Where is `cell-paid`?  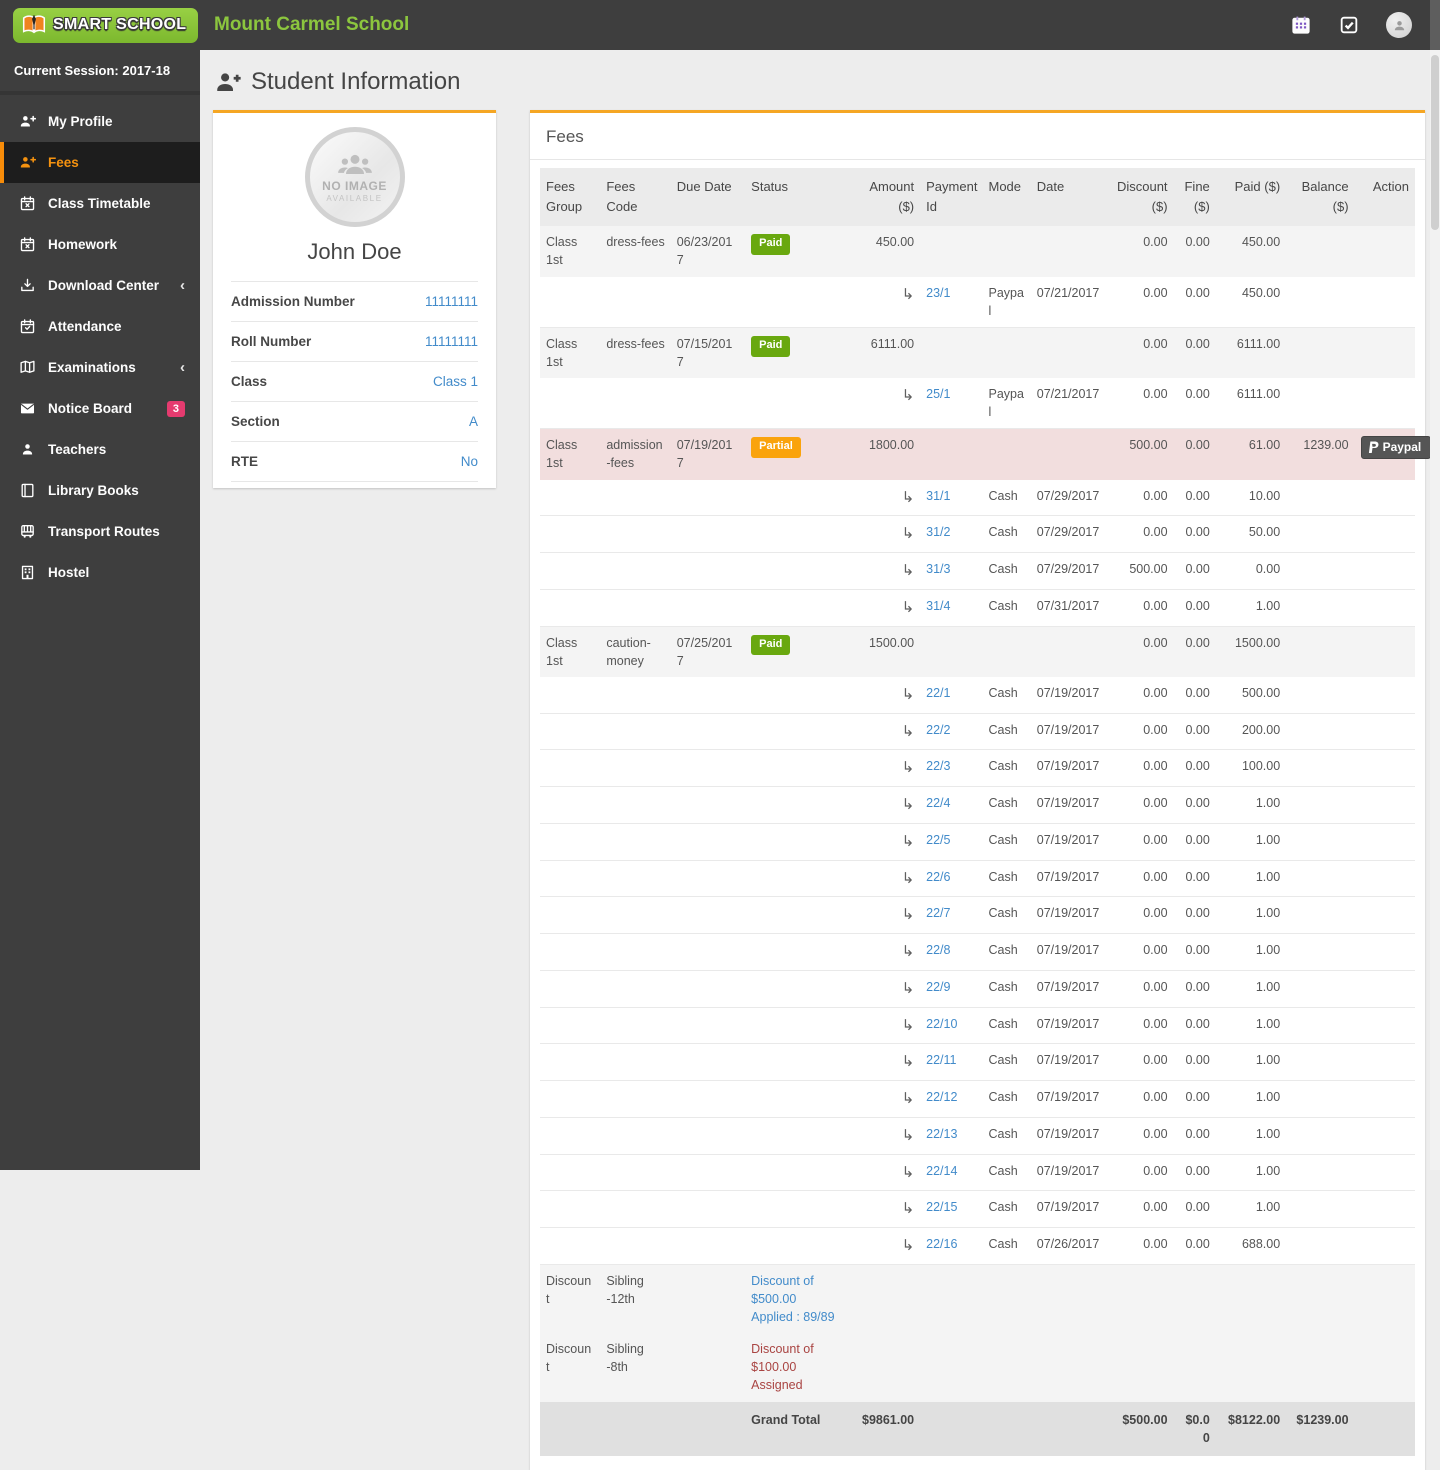 cell-paid is located at coordinates (1251, 1299).